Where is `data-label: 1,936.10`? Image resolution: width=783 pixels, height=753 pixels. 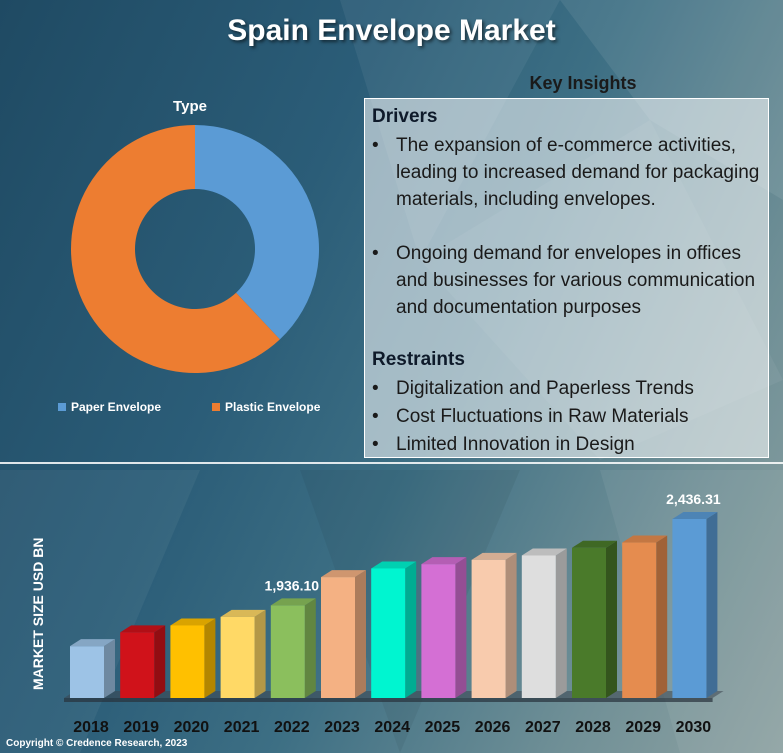
data-label: 1,936.10 is located at coordinates (292, 585).